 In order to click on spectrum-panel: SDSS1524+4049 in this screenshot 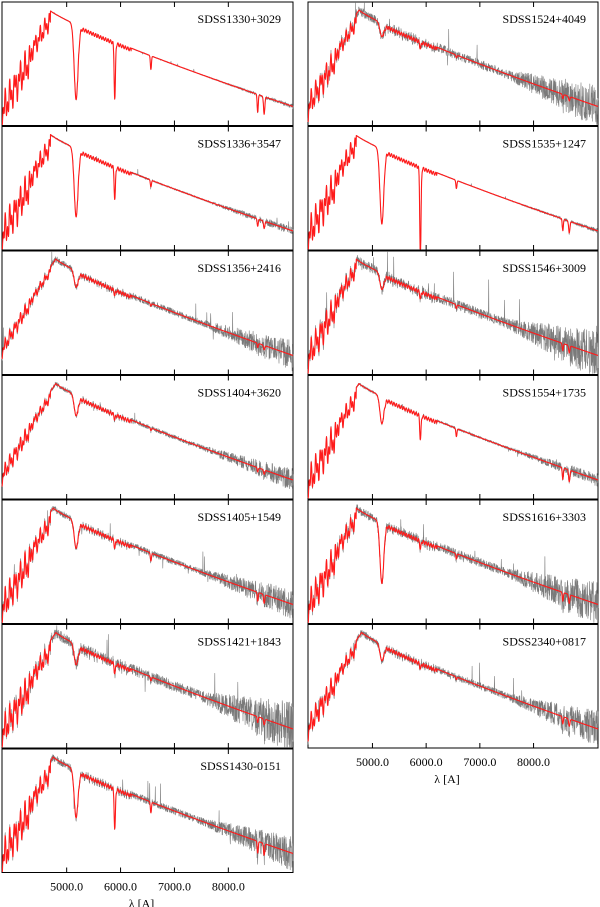, I will do `click(453, 63)`.